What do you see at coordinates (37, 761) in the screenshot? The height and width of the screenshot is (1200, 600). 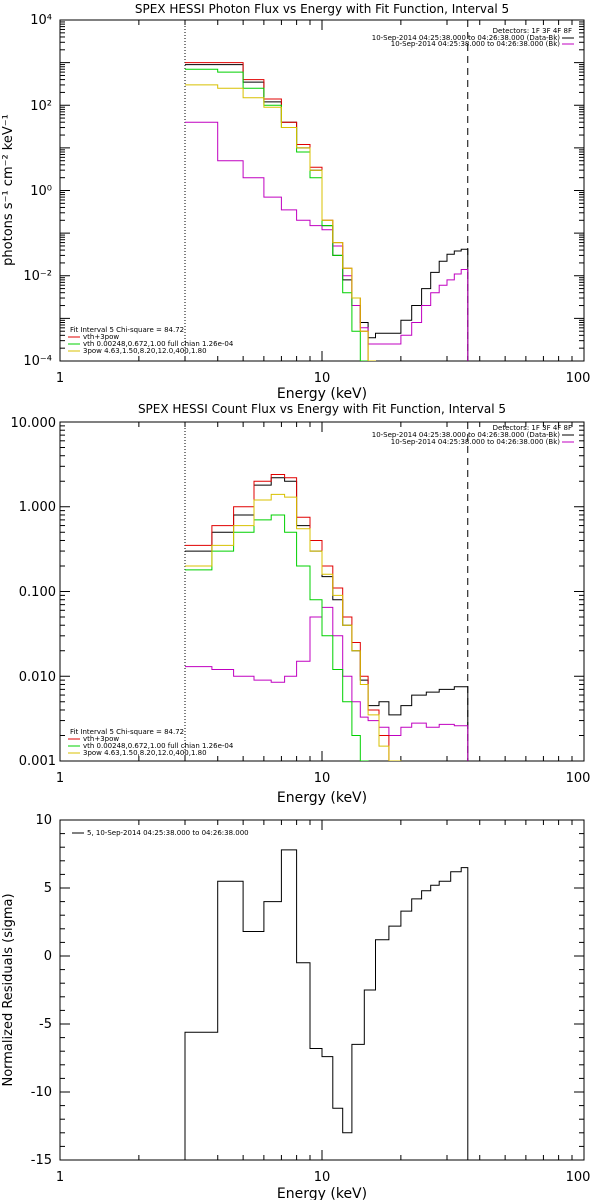 I see `y-tick-label: 0.001` at bounding box center [37, 761].